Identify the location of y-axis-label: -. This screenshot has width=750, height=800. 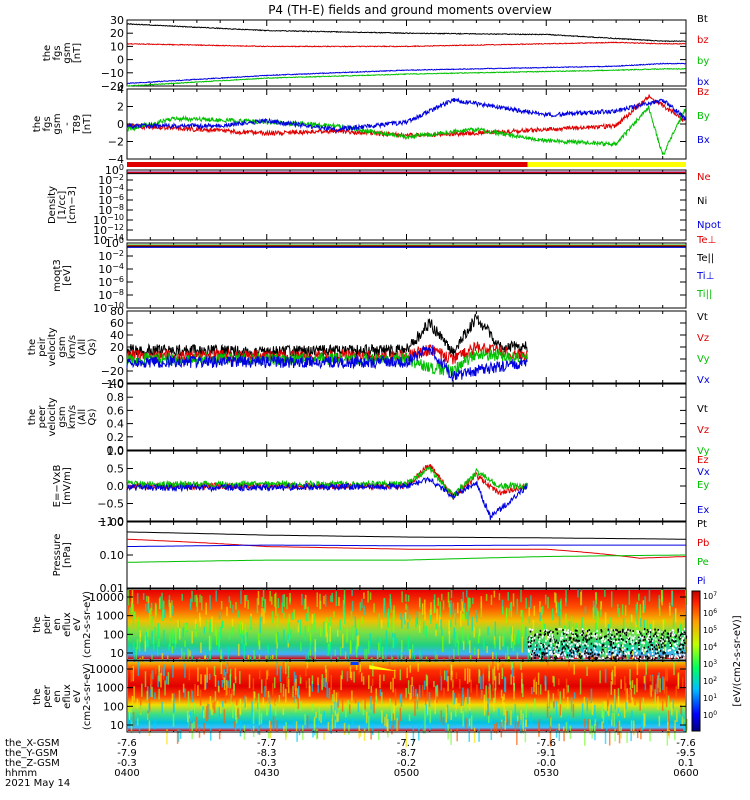
(67, 124).